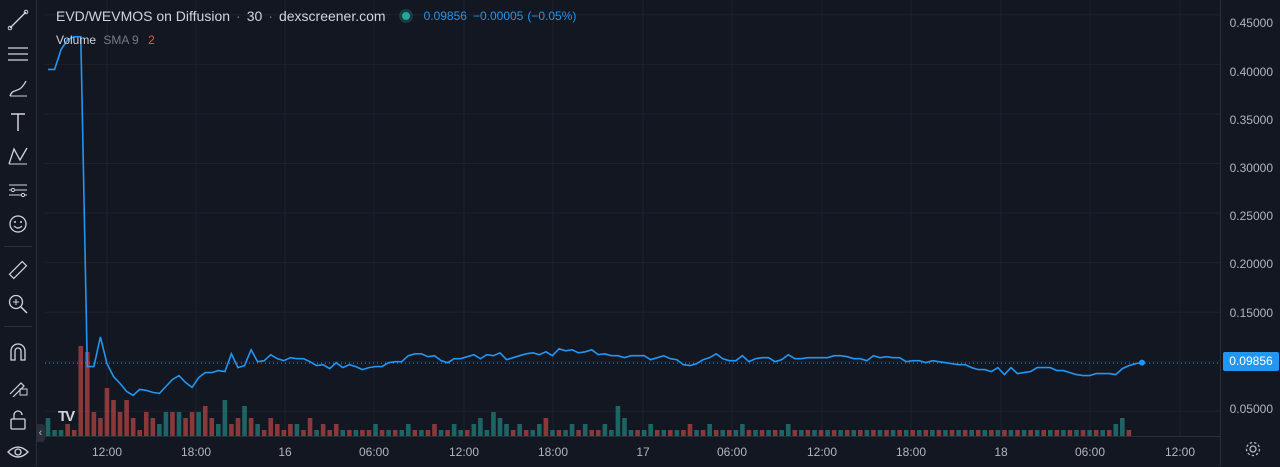 Image resolution: width=1280 pixels, height=467 pixels. What do you see at coordinates (18, 270) in the screenshot?
I see `ruler-icon` at bounding box center [18, 270].